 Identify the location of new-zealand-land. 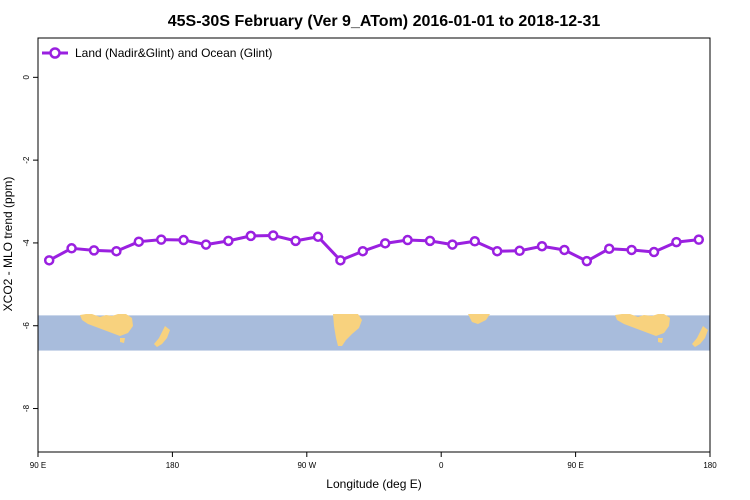
(162, 336).